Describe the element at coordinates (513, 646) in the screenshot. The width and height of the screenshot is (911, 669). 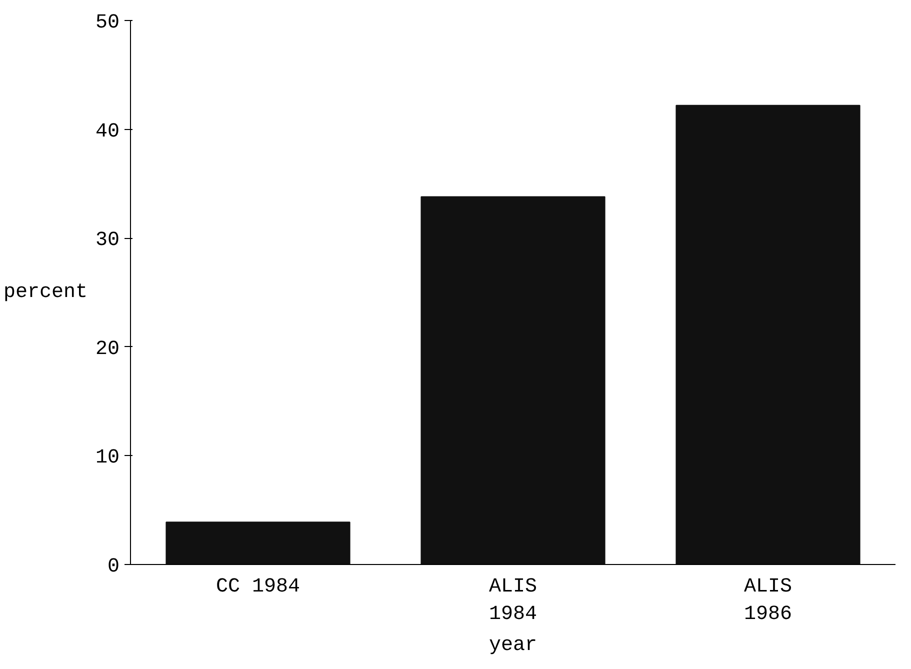
I see `x-axis-title: year` at that location.